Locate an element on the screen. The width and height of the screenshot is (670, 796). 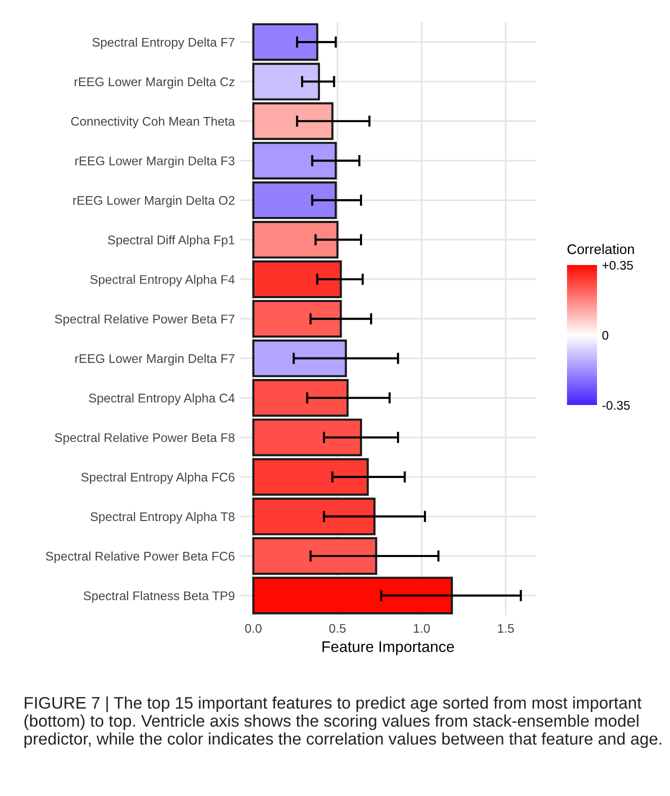
y-tick-label: rEEG Lower Margin Delta O2 is located at coordinates (153, 202).